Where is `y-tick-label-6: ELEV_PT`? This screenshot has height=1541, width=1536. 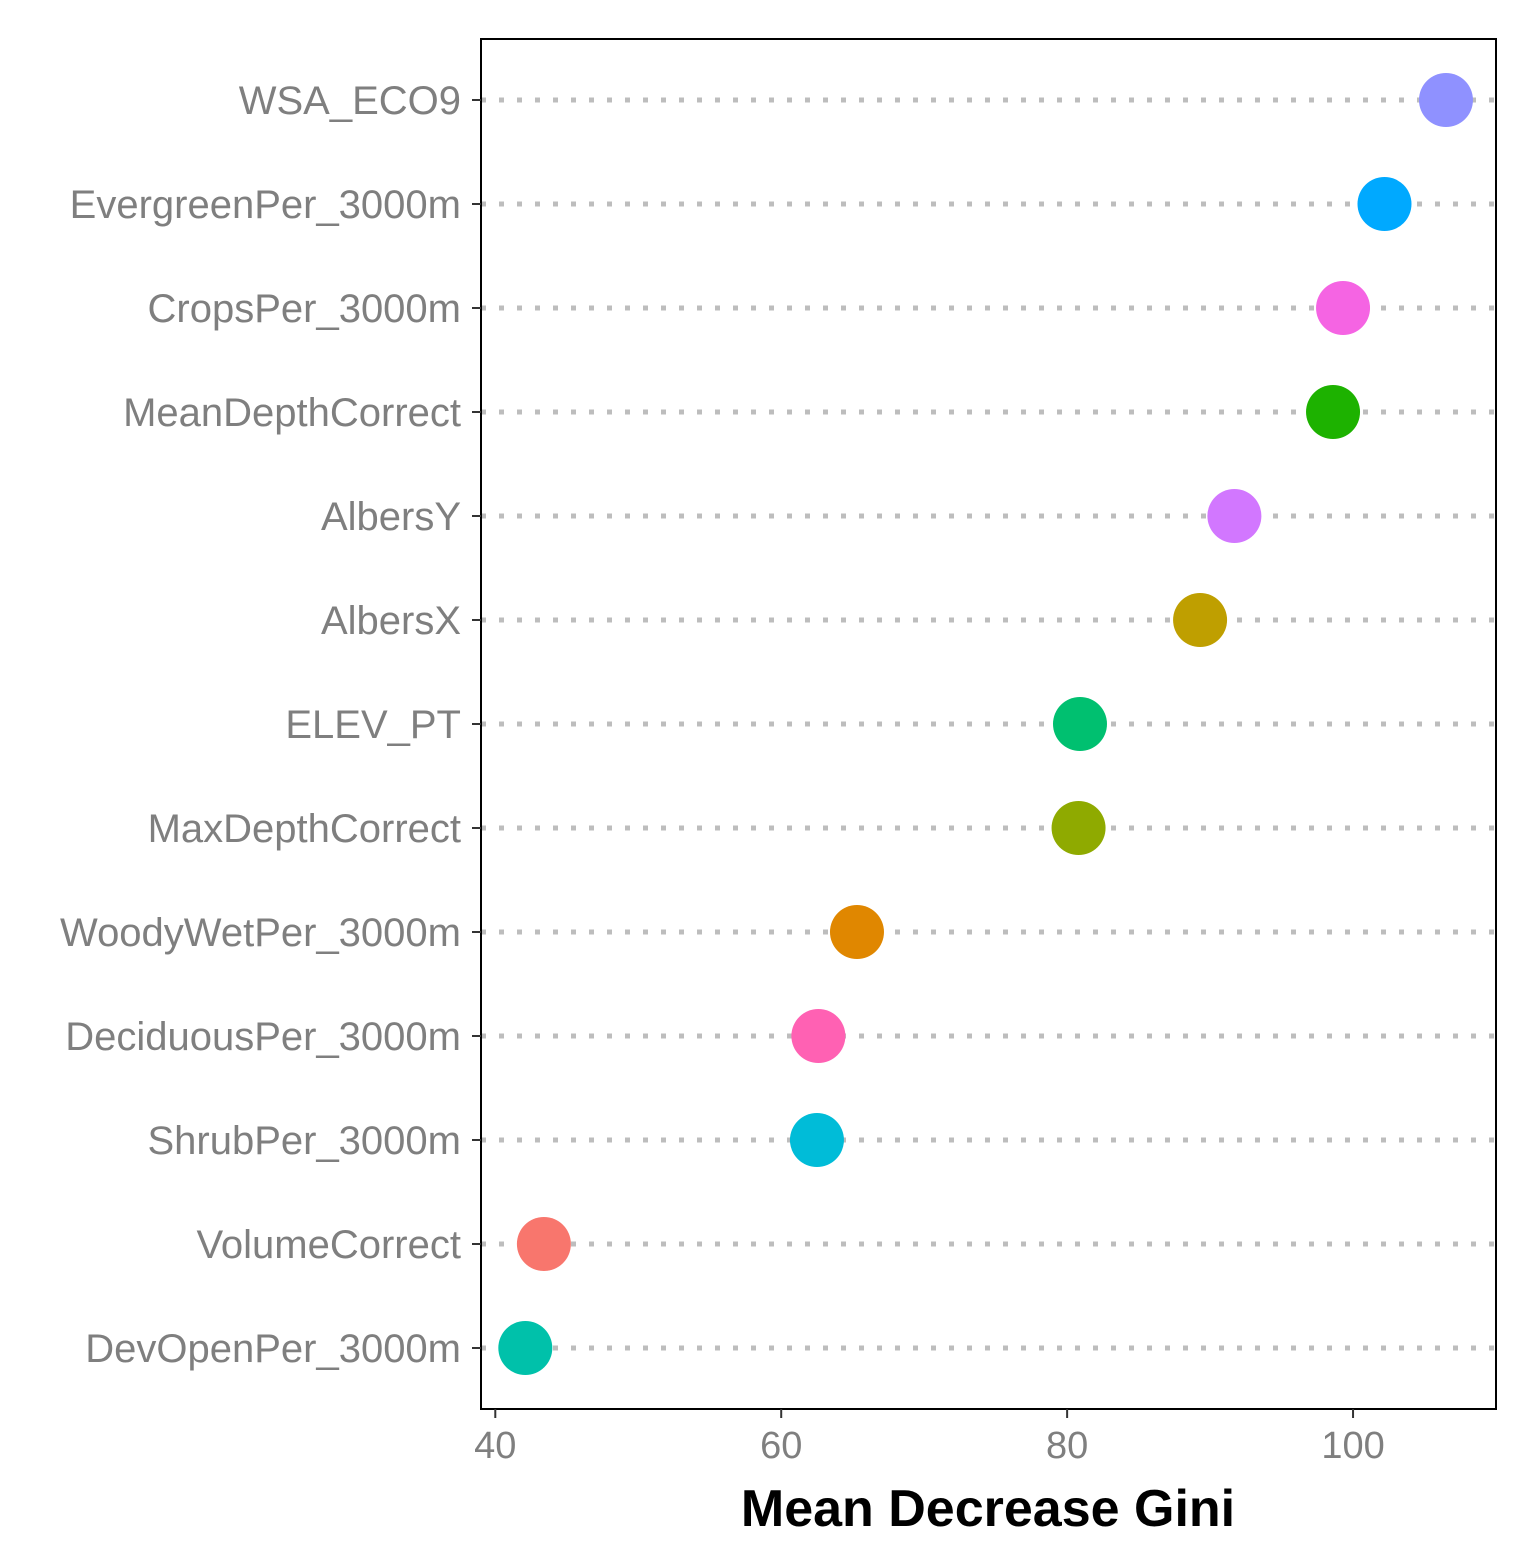 y-tick-label-6: ELEV_PT is located at coordinates (373, 725).